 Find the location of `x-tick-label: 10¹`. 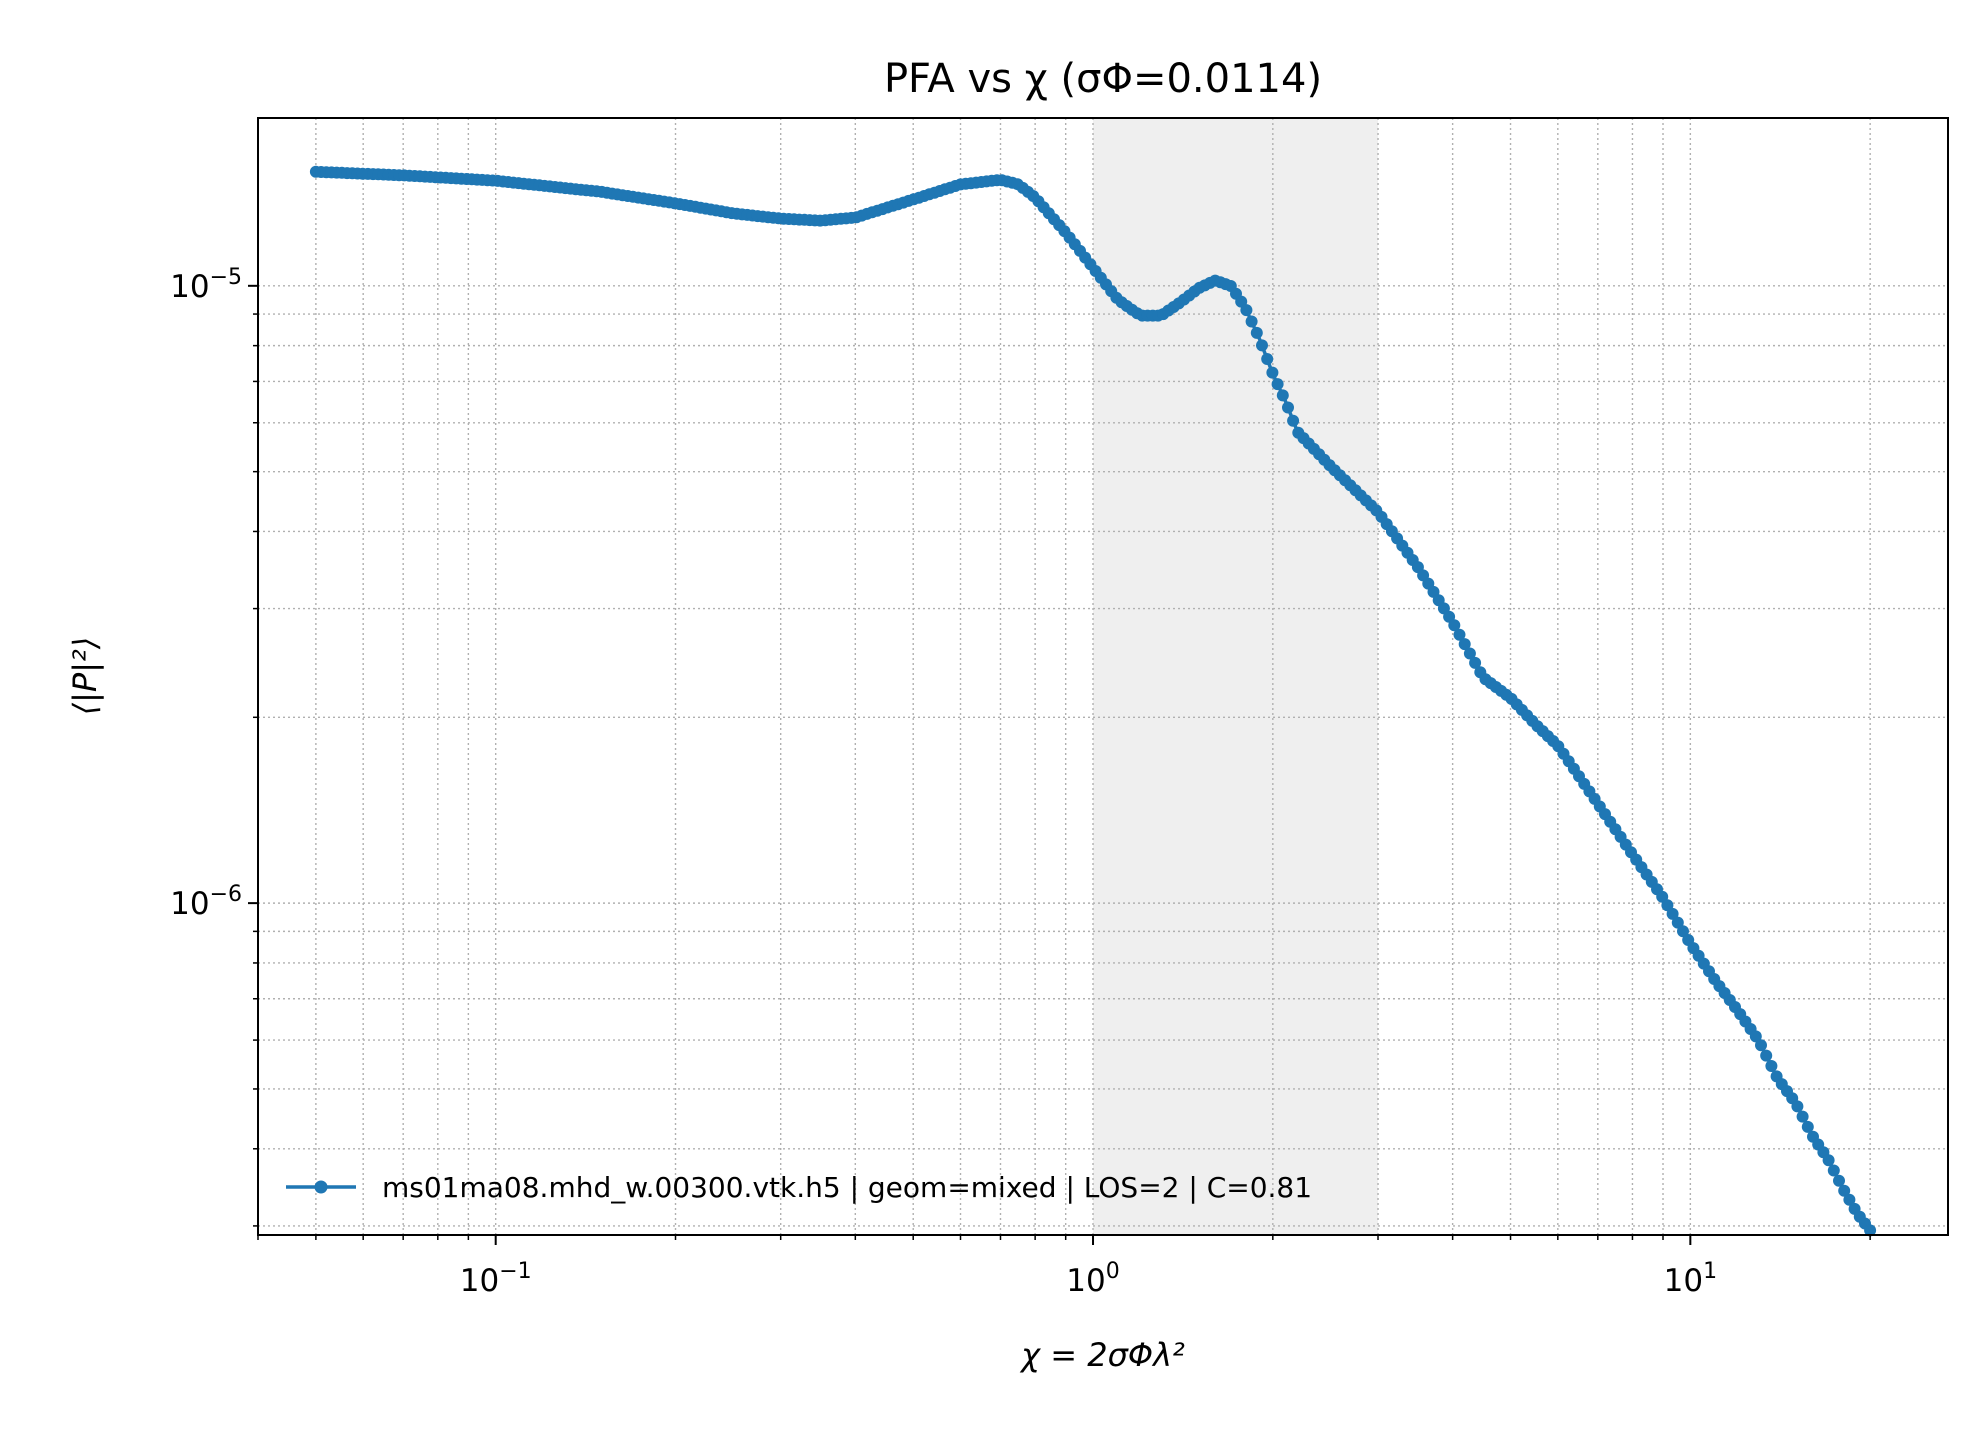

x-tick-label: 10¹ is located at coordinates (1690, 1279).